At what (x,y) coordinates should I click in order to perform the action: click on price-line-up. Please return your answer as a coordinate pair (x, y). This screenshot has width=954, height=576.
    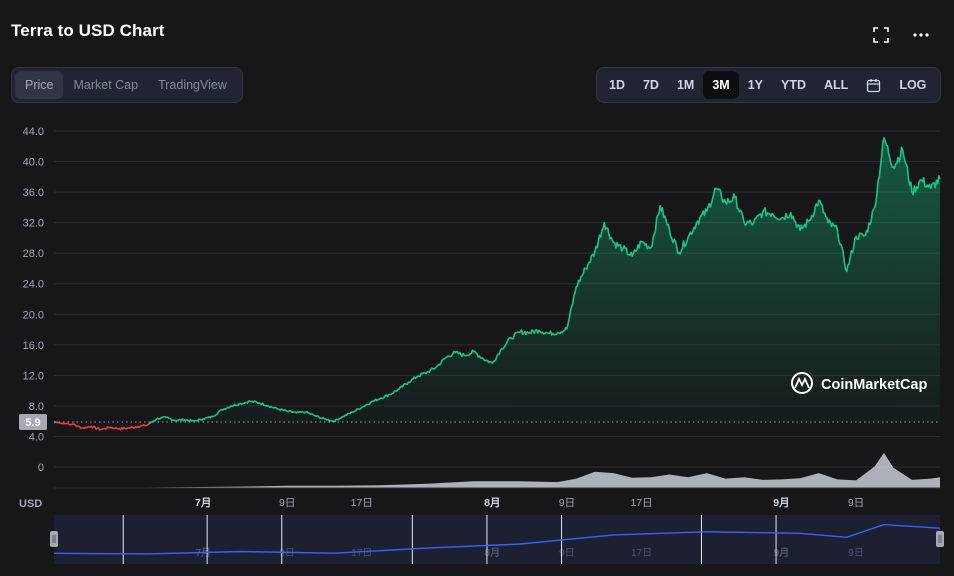
    Looking at the image, I should click on (56, 422).